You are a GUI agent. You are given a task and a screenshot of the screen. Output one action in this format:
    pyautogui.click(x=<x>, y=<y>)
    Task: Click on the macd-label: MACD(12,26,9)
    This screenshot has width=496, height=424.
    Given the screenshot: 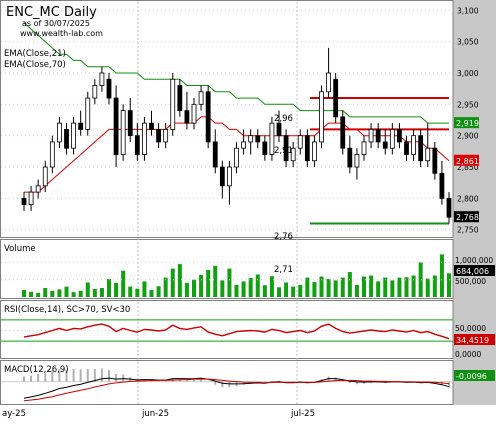 What is the action you would take?
    pyautogui.click(x=36, y=370)
    